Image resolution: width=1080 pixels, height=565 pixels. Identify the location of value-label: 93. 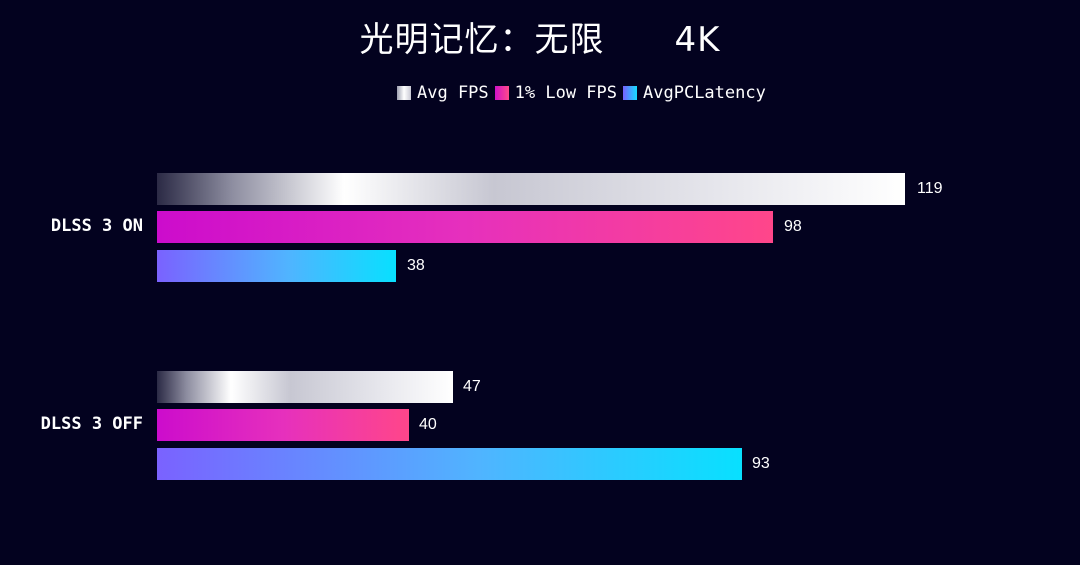
(761, 463).